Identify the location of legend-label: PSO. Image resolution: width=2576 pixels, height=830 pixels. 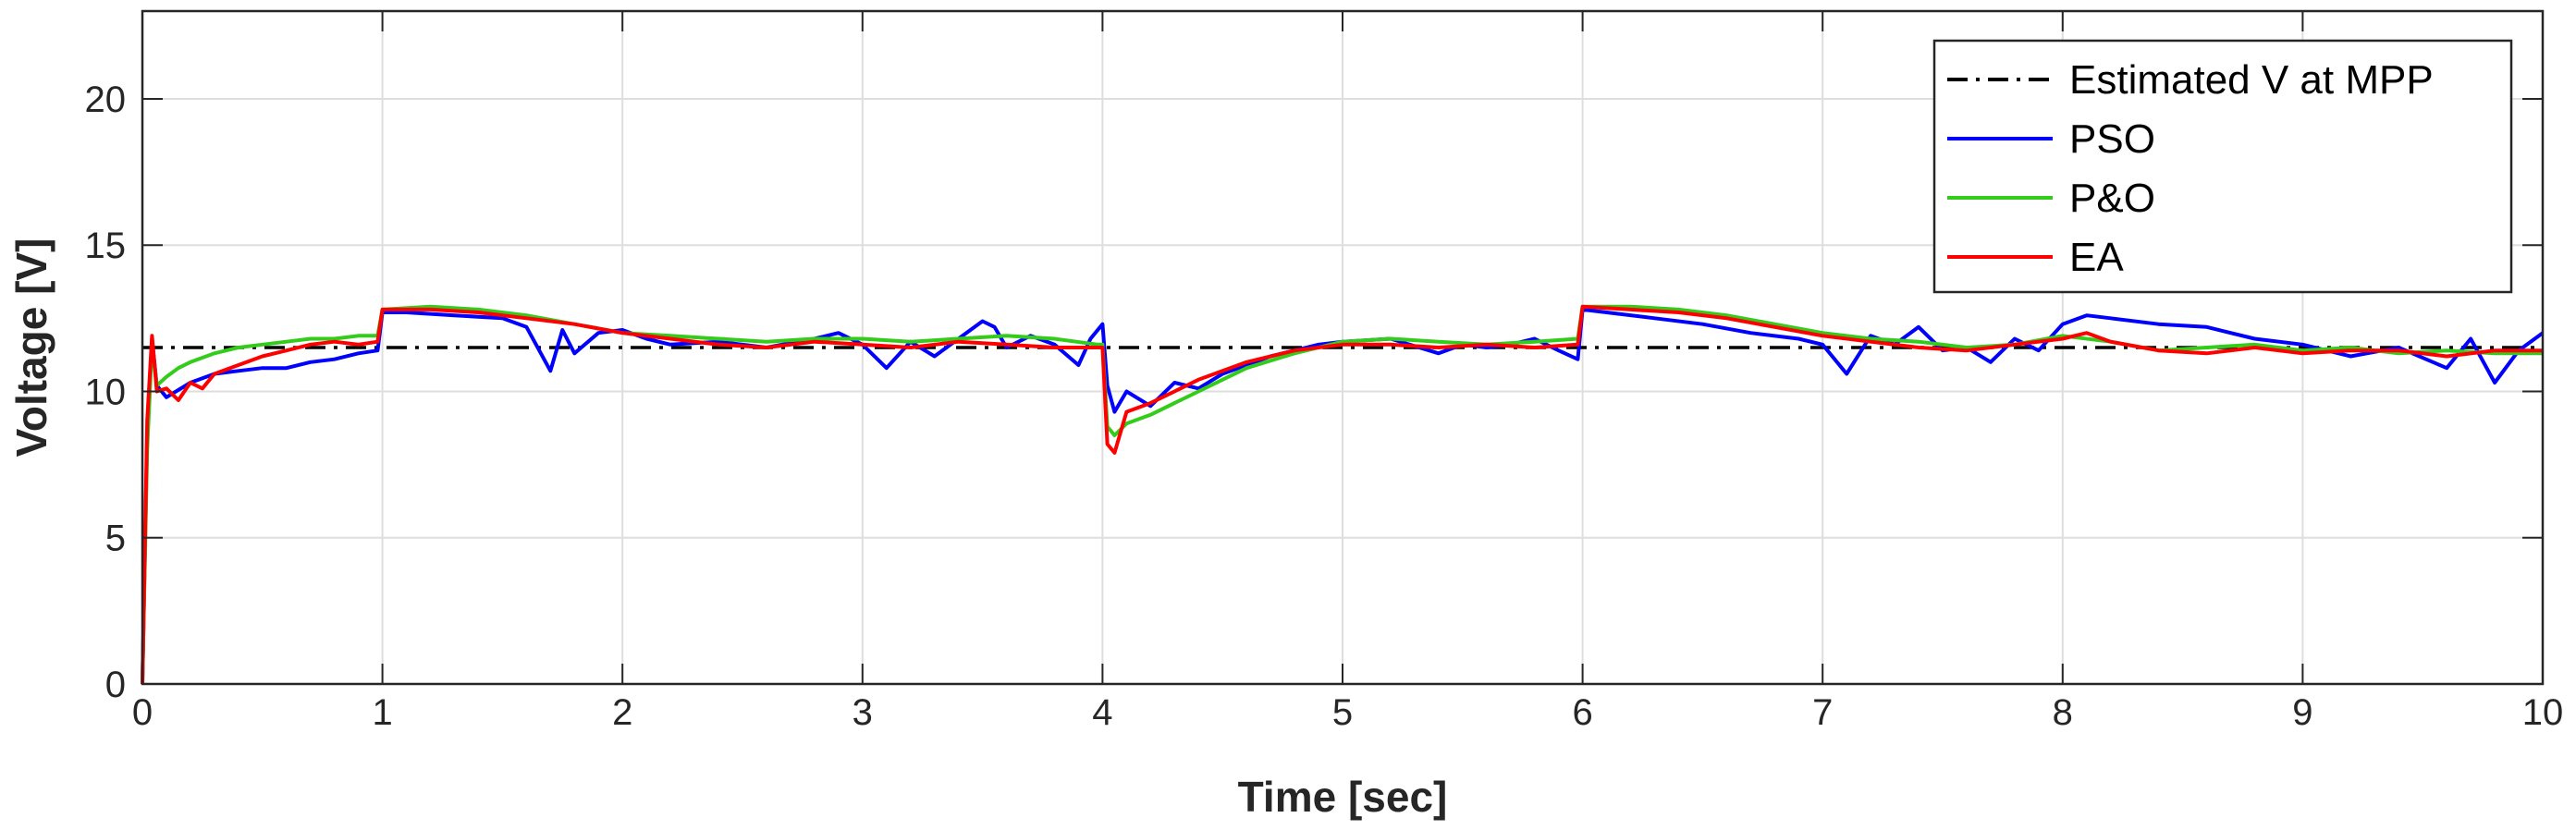
(2112, 139).